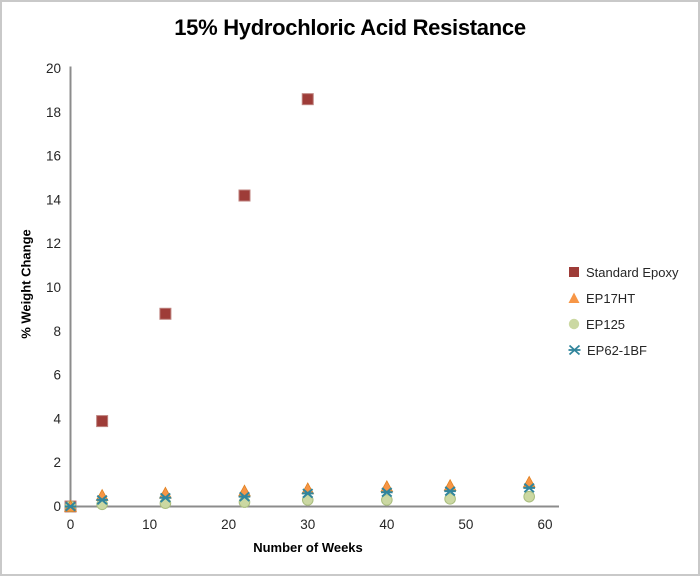 Image resolution: width=700 pixels, height=576 pixels. I want to click on y-tick-label: 18, so click(53, 112).